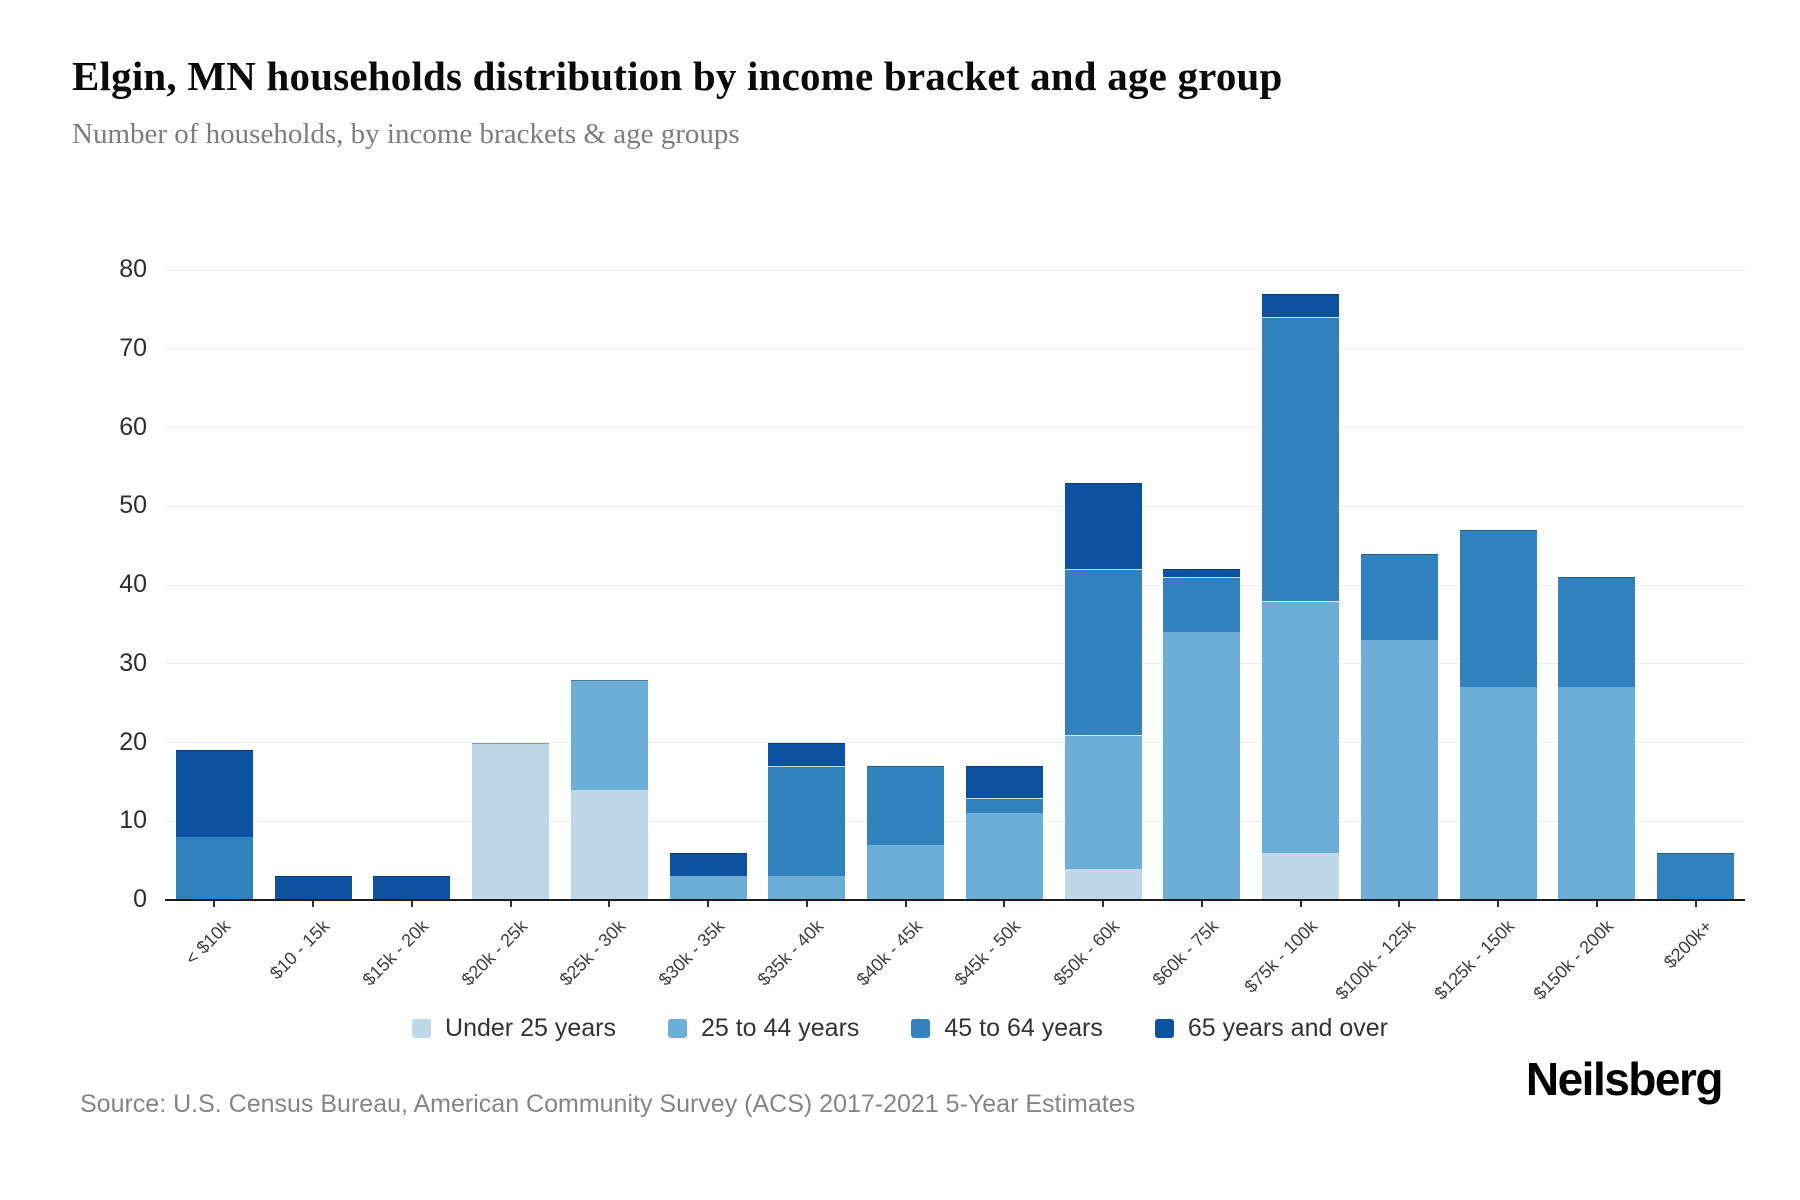 This screenshot has width=1800, height=1200. I want to click on bar-segment--45k-50k-series-3, so click(1004, 782).